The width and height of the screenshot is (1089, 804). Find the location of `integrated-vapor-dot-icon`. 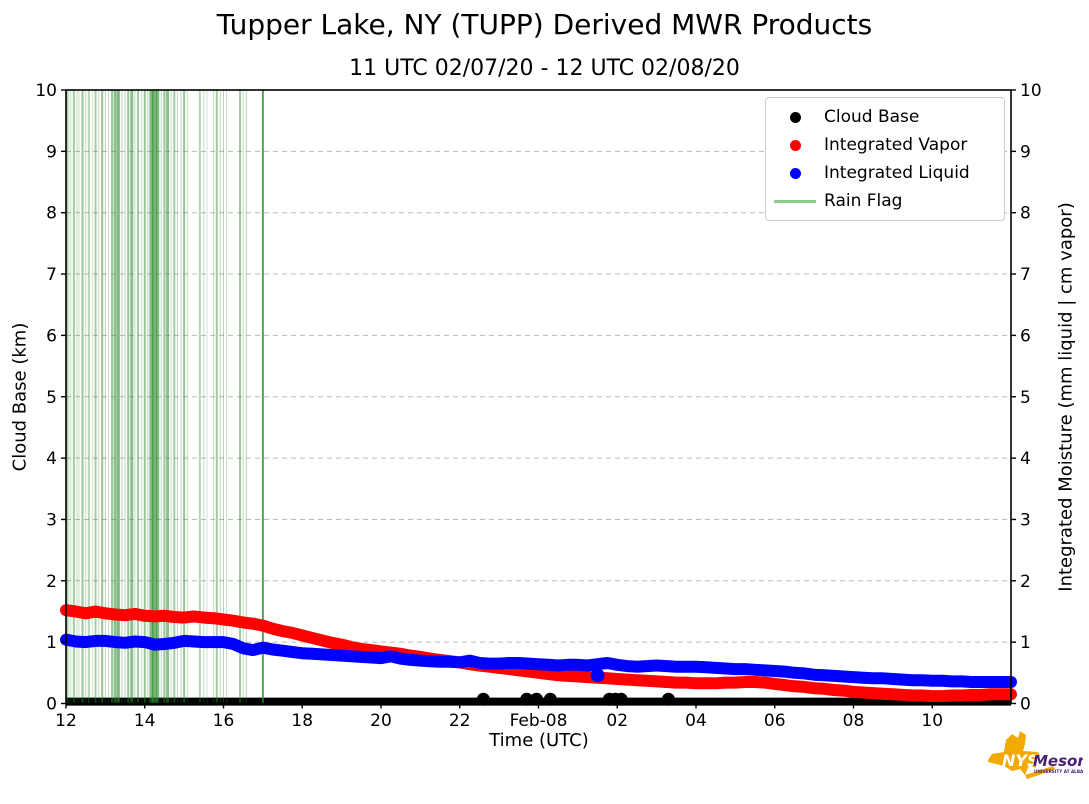

integrated-vapor-dot-icon is located at coordinates (795, 145).